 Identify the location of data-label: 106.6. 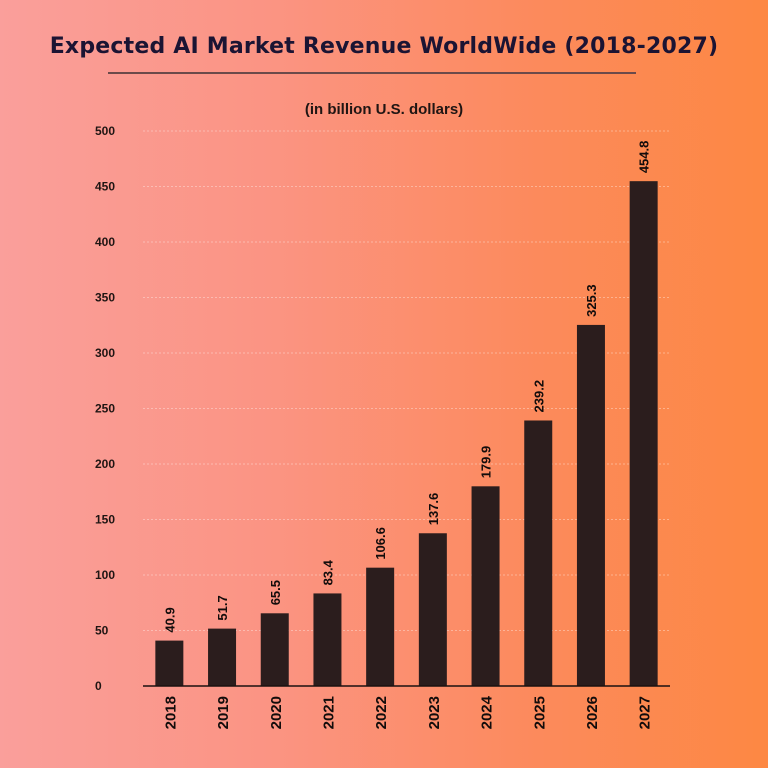
(380, 543).